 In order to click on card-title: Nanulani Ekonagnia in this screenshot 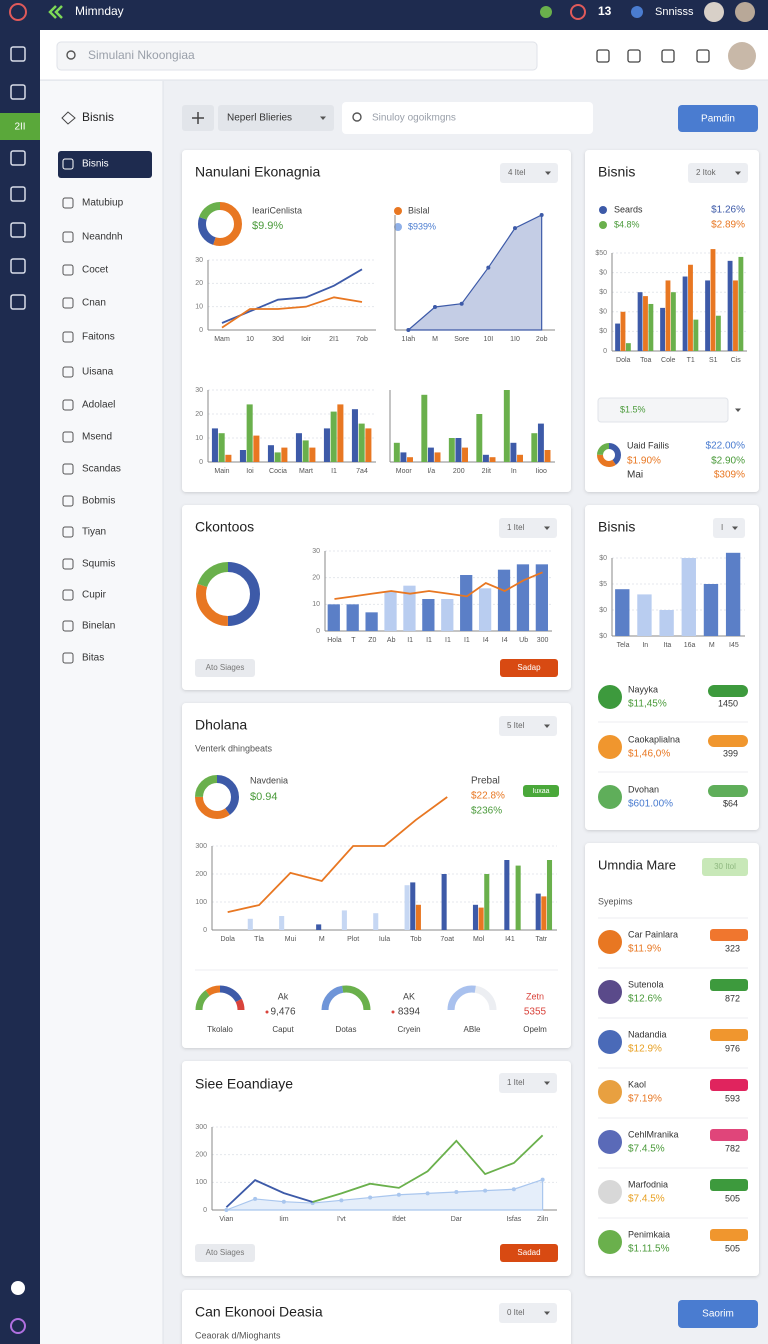, I will do `click(258, 172)`.